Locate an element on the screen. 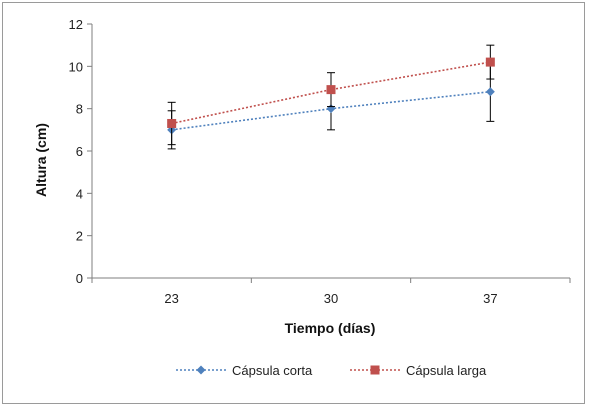 This screenshot has height=408, width=589. y-tick-label: 10 is located at coordinates (76, 66).